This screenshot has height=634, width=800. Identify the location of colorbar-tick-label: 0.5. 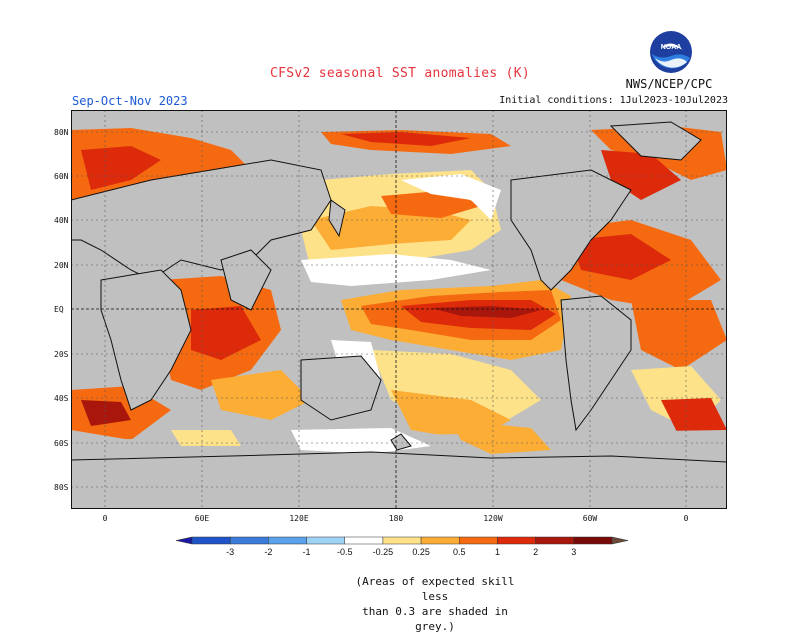
(459, 552).